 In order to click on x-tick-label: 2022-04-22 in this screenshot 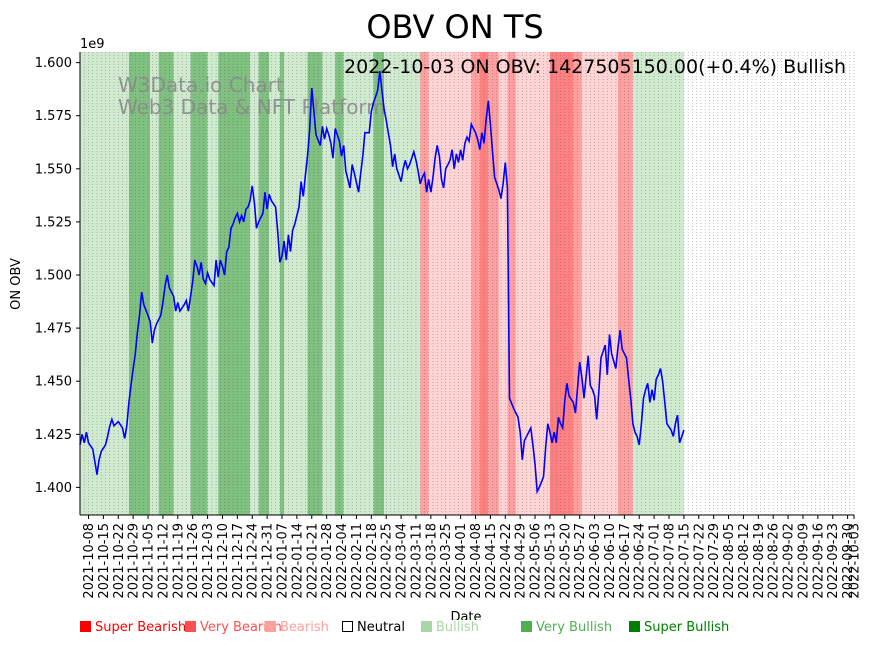, I will do `click(506, 561)`.